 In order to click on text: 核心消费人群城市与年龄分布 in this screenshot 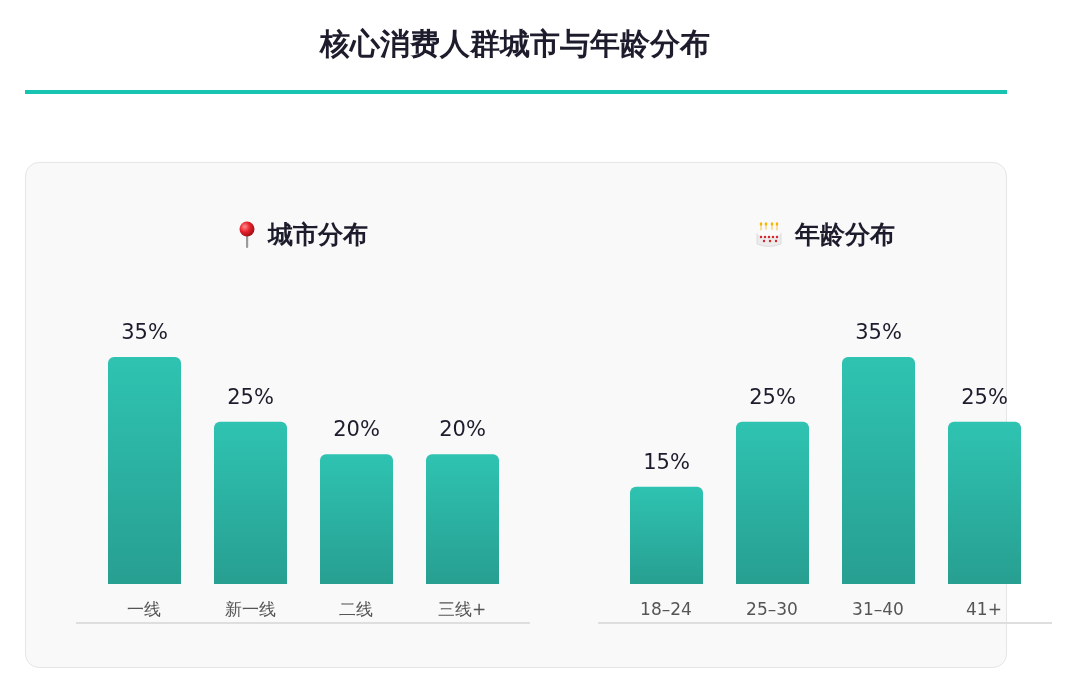, I will do `click(515, 43)`.